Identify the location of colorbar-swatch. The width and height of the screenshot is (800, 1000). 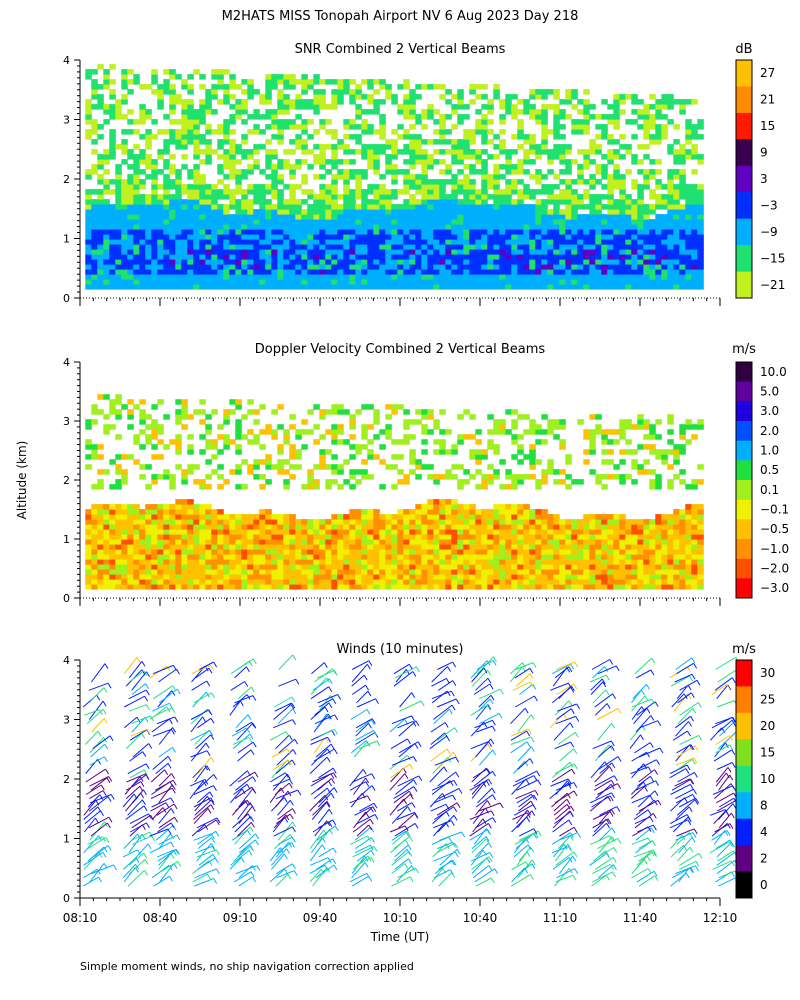
(744, 232).